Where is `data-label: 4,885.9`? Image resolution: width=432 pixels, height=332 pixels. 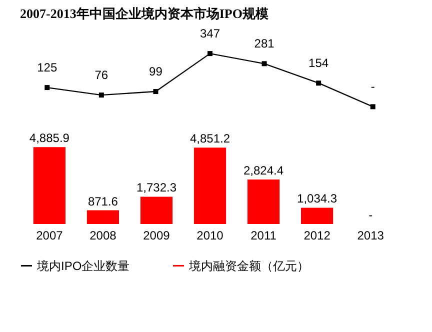
data-label: 4,885.9 is located at coordinates (49, 138).